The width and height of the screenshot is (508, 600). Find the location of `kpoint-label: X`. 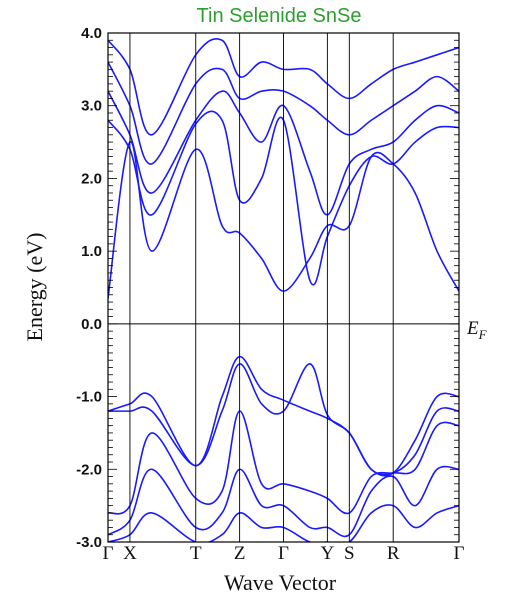

kpoint-label: X is located at coordinates (130, 553).